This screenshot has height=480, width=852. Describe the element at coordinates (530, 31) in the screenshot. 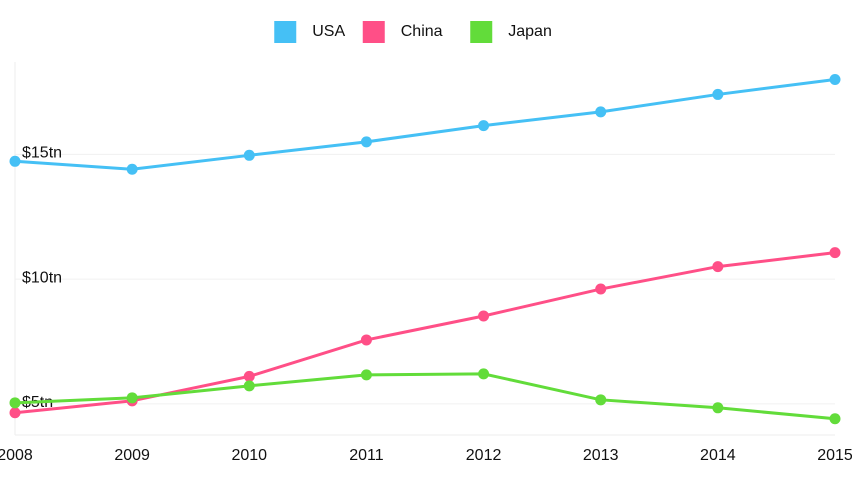

I see `legend-label: Japan` at that location.